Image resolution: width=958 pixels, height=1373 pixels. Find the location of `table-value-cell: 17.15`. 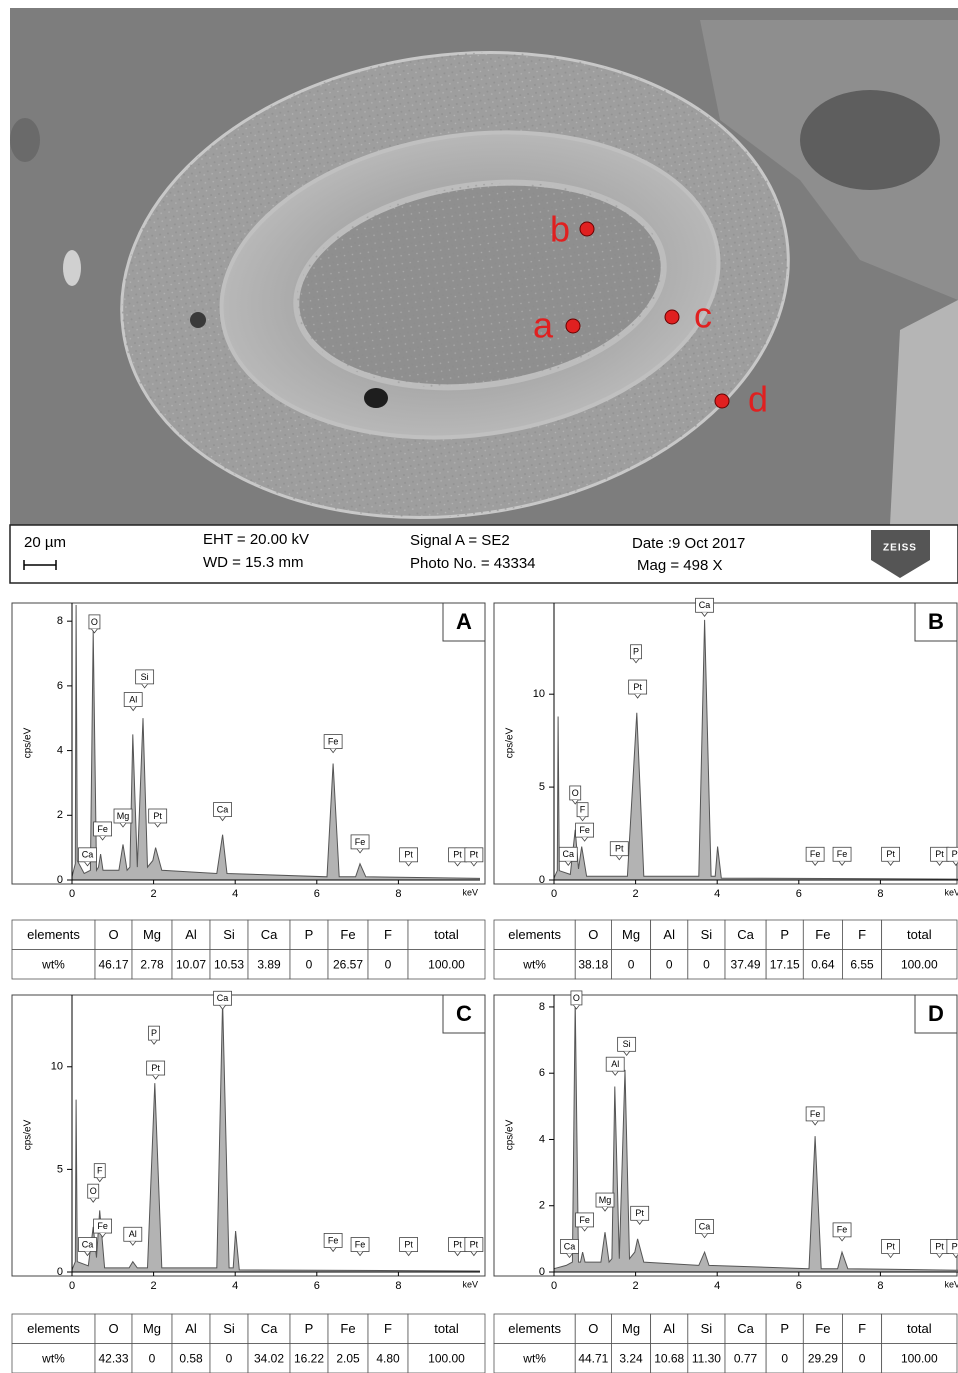

table-value-cell: 17.15 is located at coordinates (785, 964).